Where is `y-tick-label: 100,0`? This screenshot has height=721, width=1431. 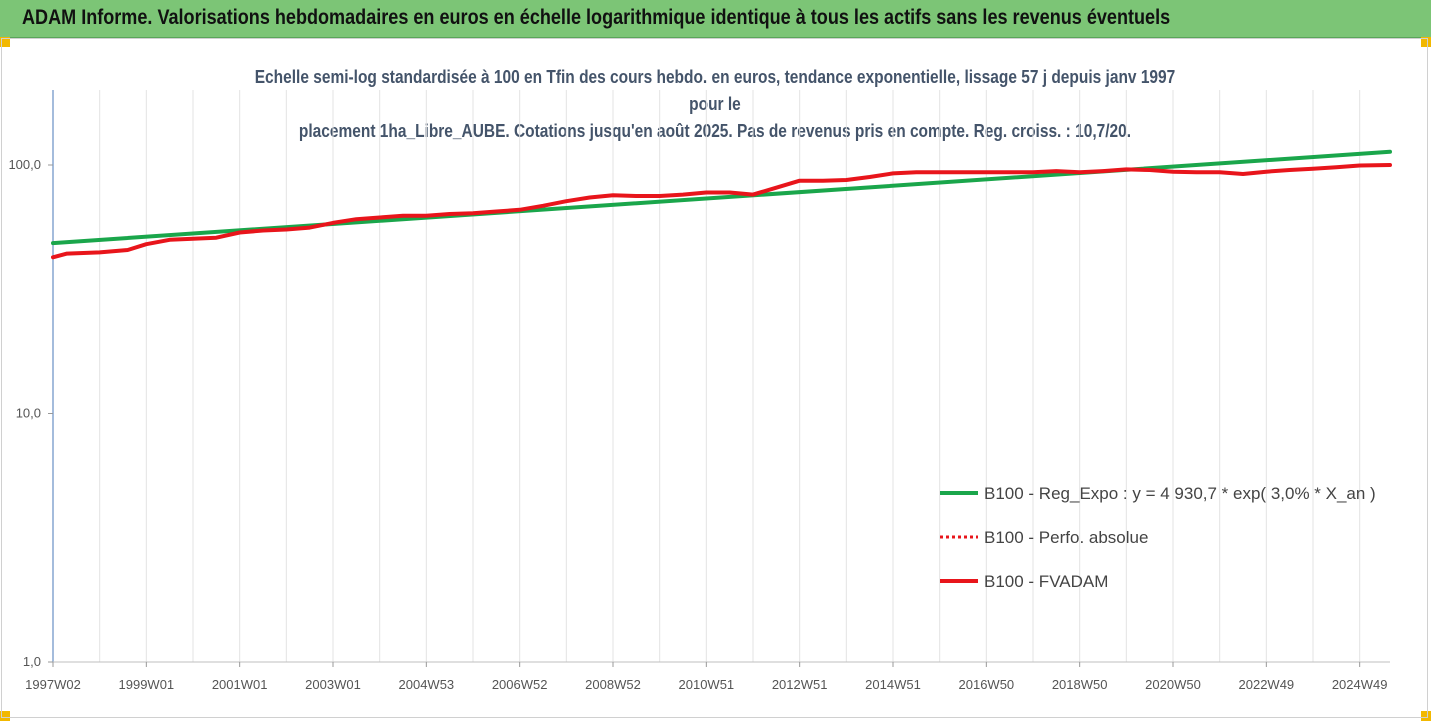 y-tick-label: 100,0 is located at coordinates (24, 164).